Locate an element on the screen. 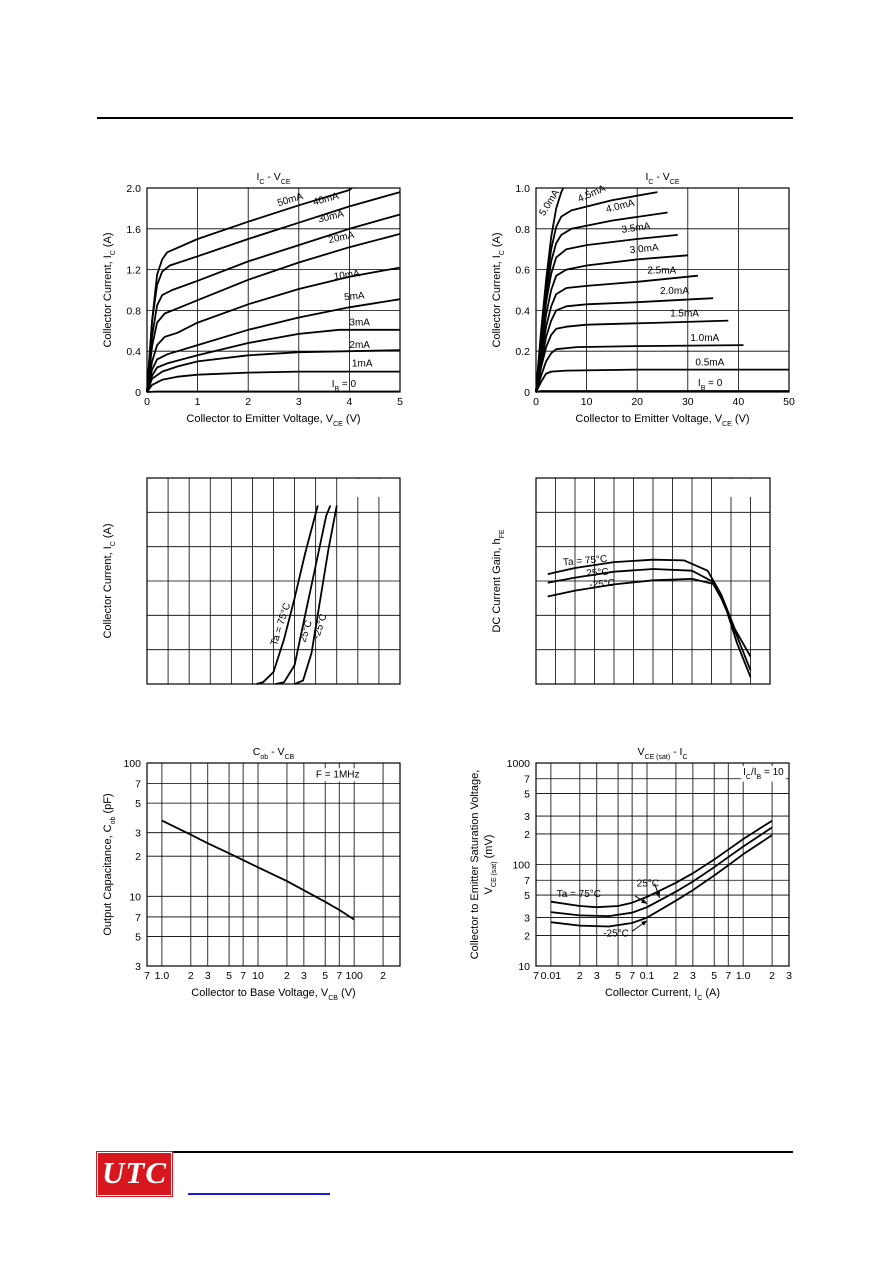  ic-vce-low-title: IC - VCE is located at coordinates (273, 178).